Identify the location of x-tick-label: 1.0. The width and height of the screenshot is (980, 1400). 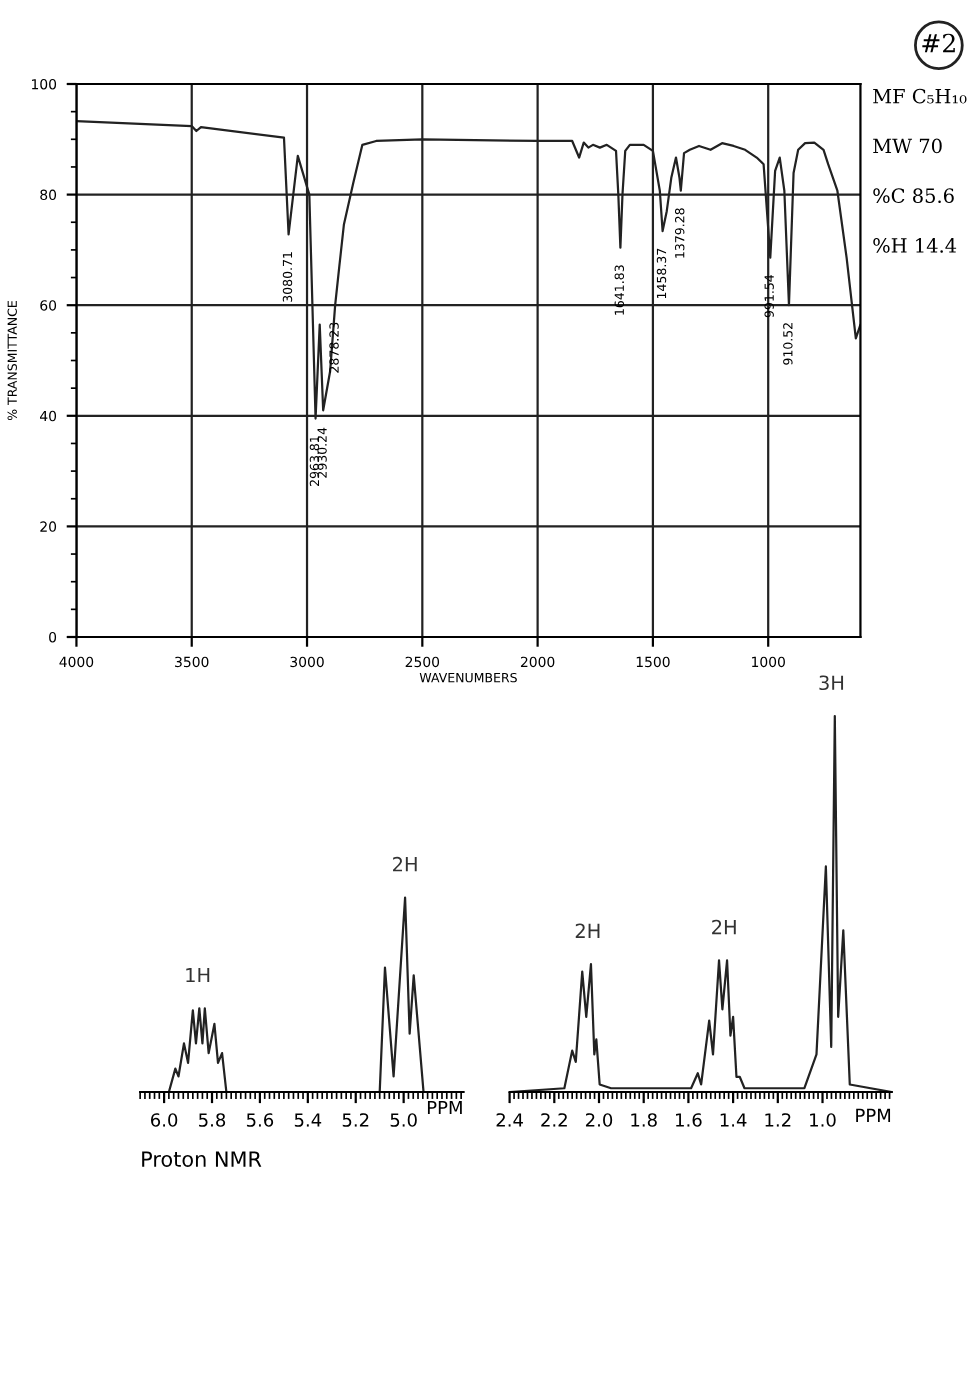
(823, 1120).